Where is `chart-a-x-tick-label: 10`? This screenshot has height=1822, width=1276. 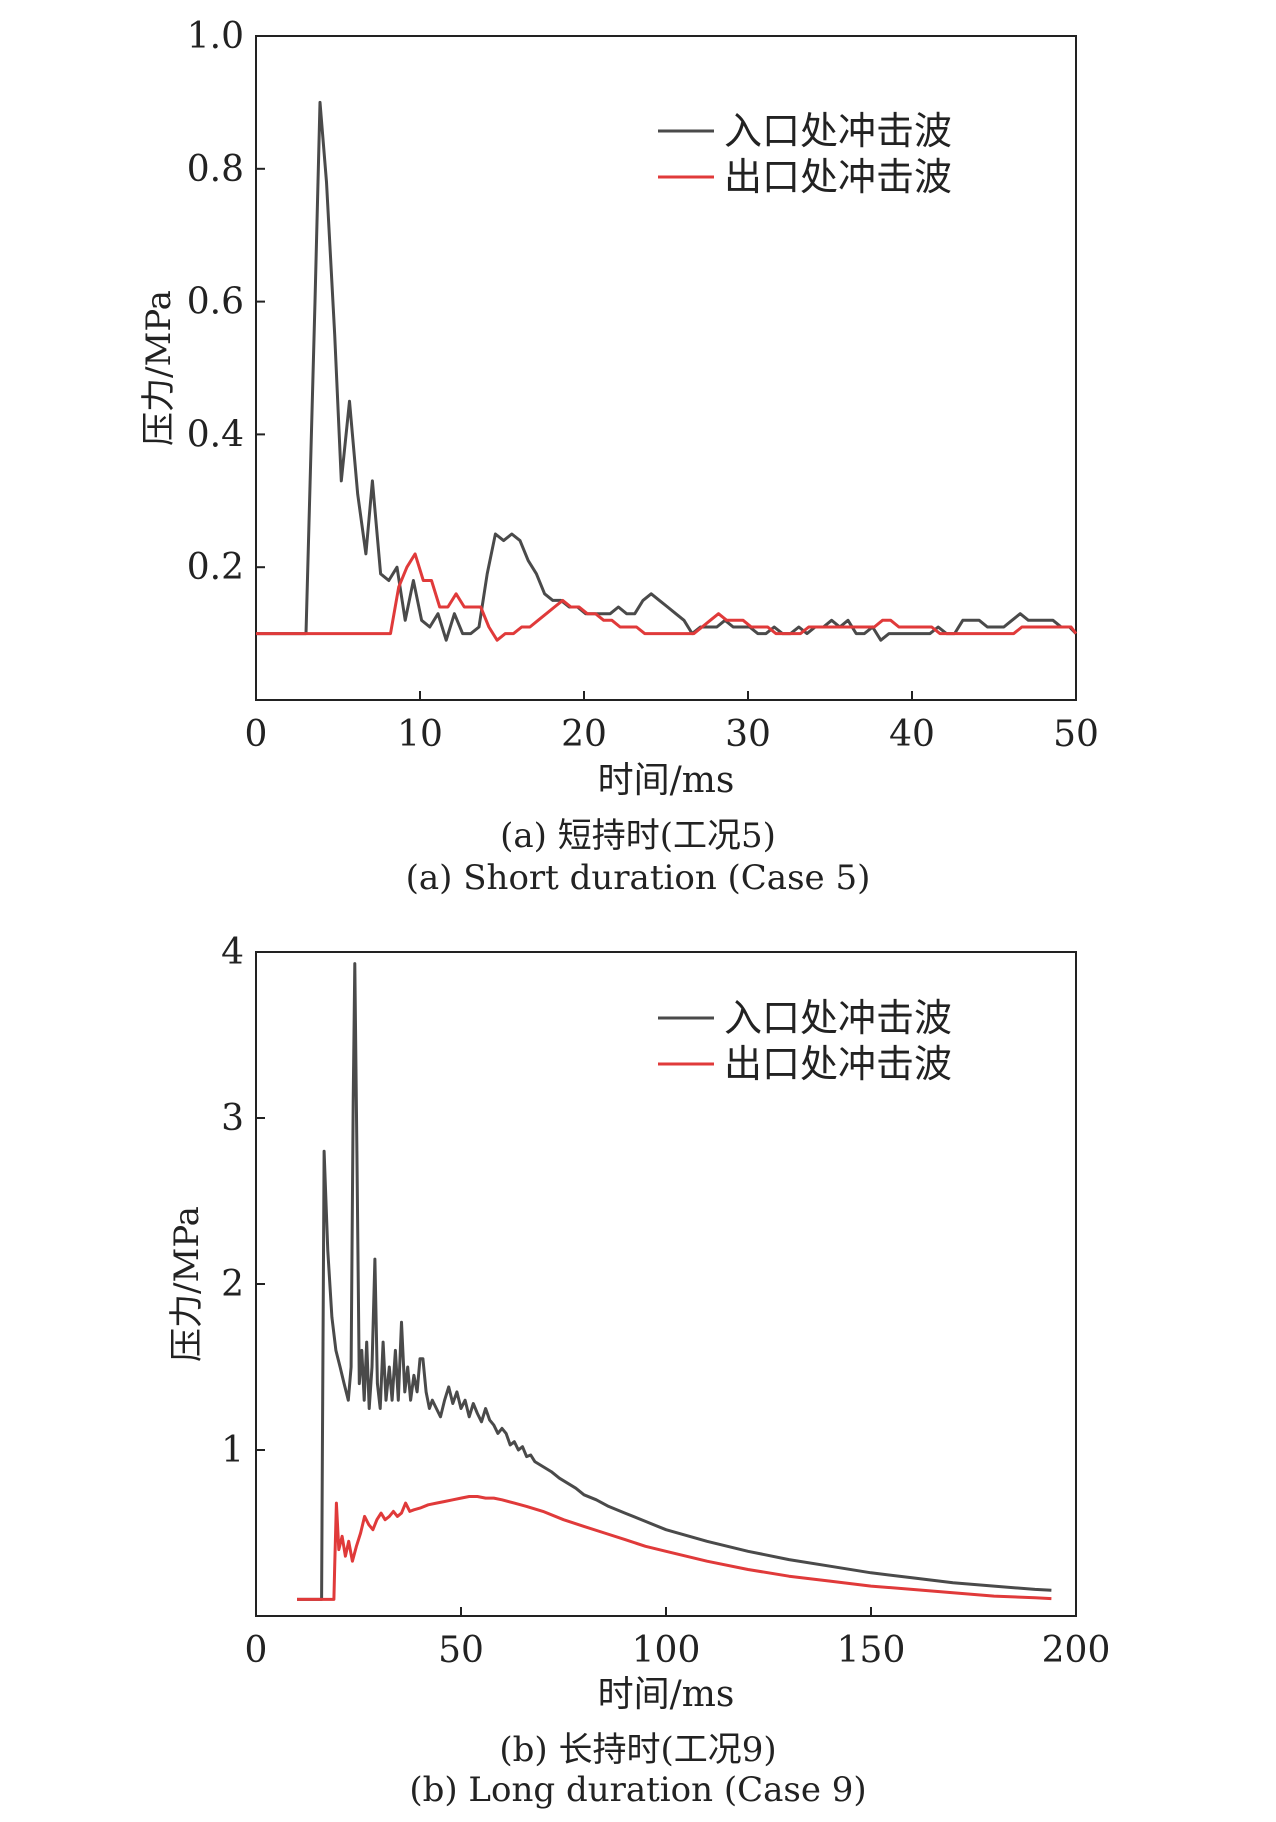 chart-a-x-tick-label: 10 is located at coordinates (420, 734).